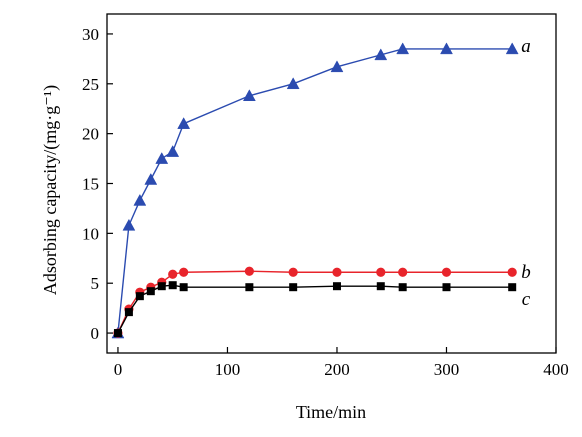  Describe the element at coordinates (118, 369) in the screenshot. I see `x-tick-label: 0` at that location.